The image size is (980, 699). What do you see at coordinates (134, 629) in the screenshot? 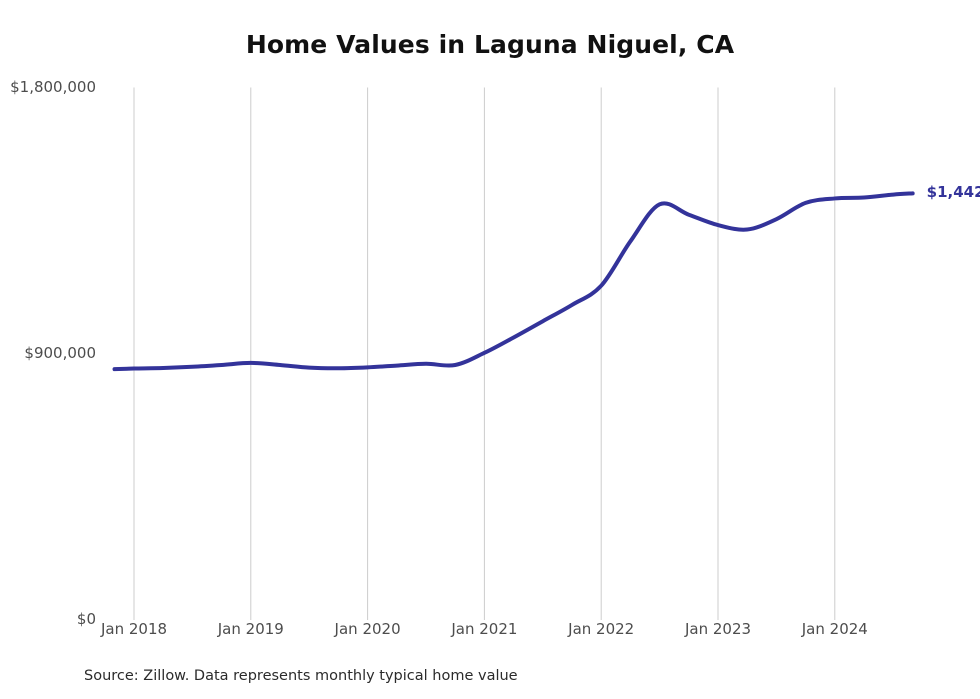
I see `x-tick-label: Jan 2018` at bounding box center [134, 629].